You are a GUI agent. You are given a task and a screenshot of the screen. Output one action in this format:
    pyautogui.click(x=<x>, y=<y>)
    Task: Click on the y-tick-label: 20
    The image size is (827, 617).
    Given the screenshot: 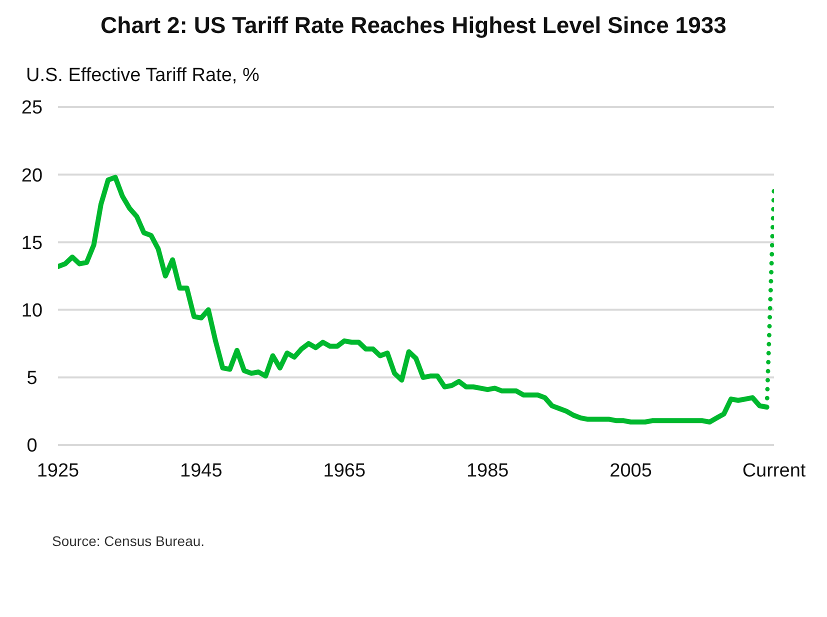 What is the action you would take?
    pyautogui.click(x=32, y=175)
    